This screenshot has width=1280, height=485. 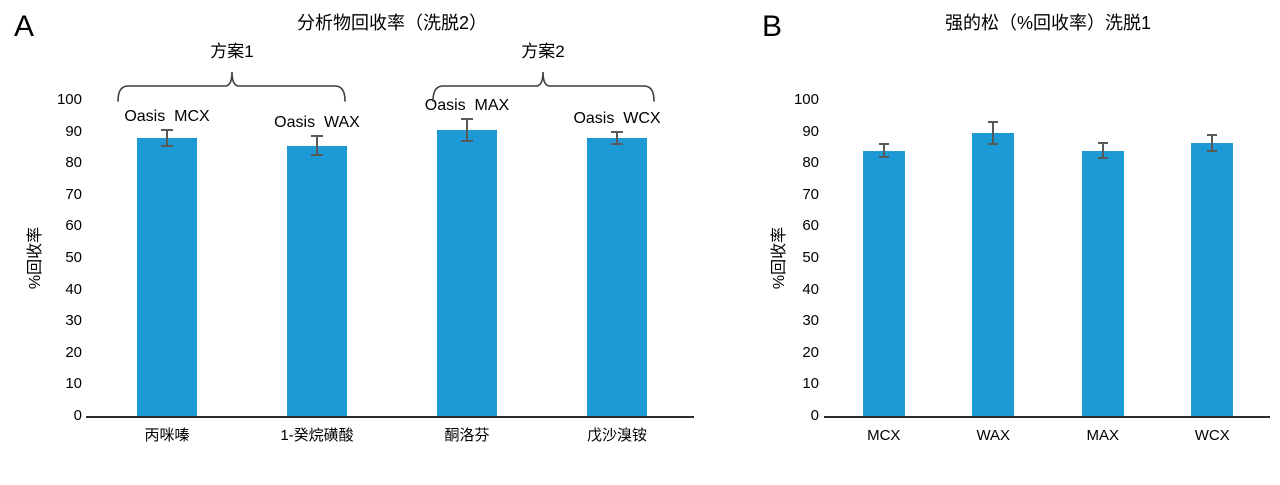 What do you see at coordinates (167, 435) in the screenshot?
I see `category-label: 丙咪嗪` at bounding box center [167, 435].